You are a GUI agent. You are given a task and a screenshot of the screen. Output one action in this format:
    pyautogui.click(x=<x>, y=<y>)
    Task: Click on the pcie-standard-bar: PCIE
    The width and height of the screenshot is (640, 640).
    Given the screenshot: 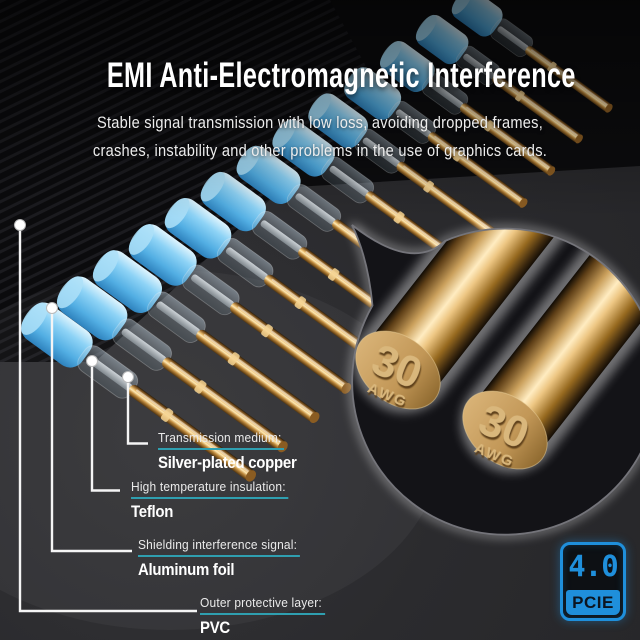 What is the action you would take?
    pyautogui.click(x=593, y=602)
    